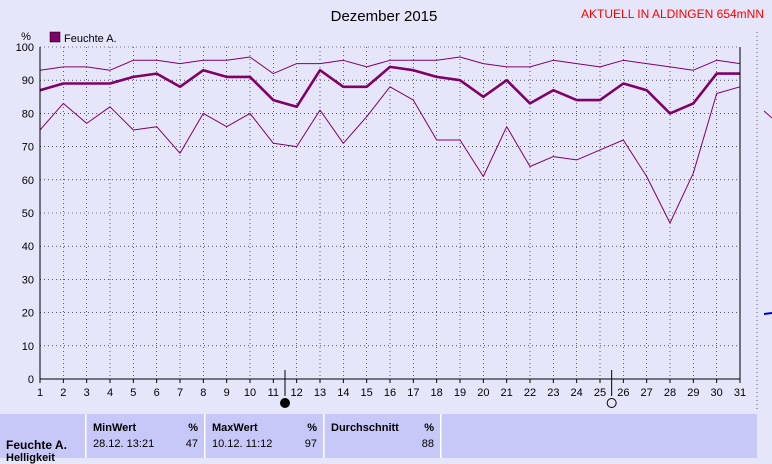 The width and height of the screenshot is (772, 464). What do you see at coordinates (28, 114) in the screenshot?
I see `y-tick-label: 80` at bounding box center [28, 114].